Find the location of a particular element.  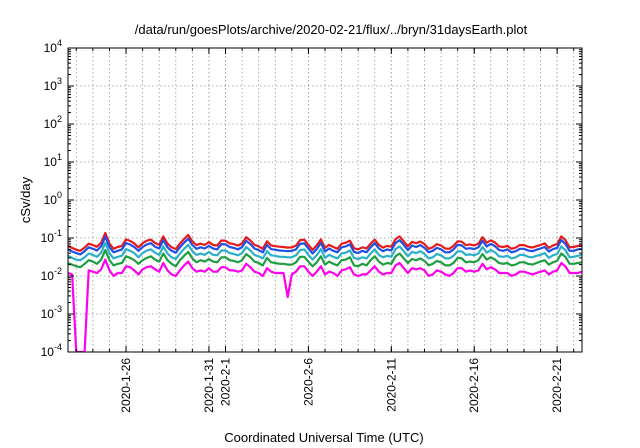

y-tick-label: 10² is located at coordinates (53, 122).